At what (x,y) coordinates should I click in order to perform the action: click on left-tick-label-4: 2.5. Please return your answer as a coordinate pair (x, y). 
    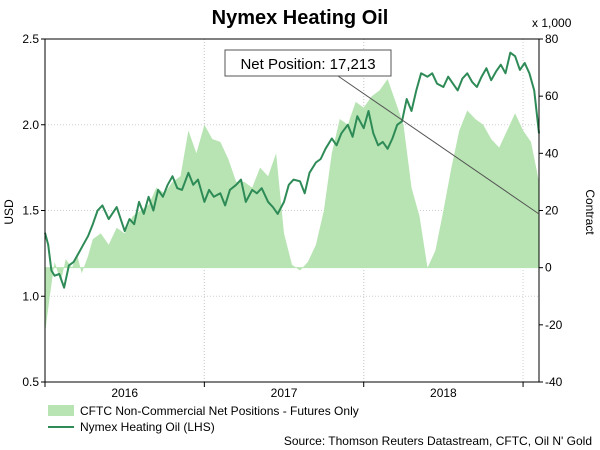
    Looking at the image, I should click on (30, 39).